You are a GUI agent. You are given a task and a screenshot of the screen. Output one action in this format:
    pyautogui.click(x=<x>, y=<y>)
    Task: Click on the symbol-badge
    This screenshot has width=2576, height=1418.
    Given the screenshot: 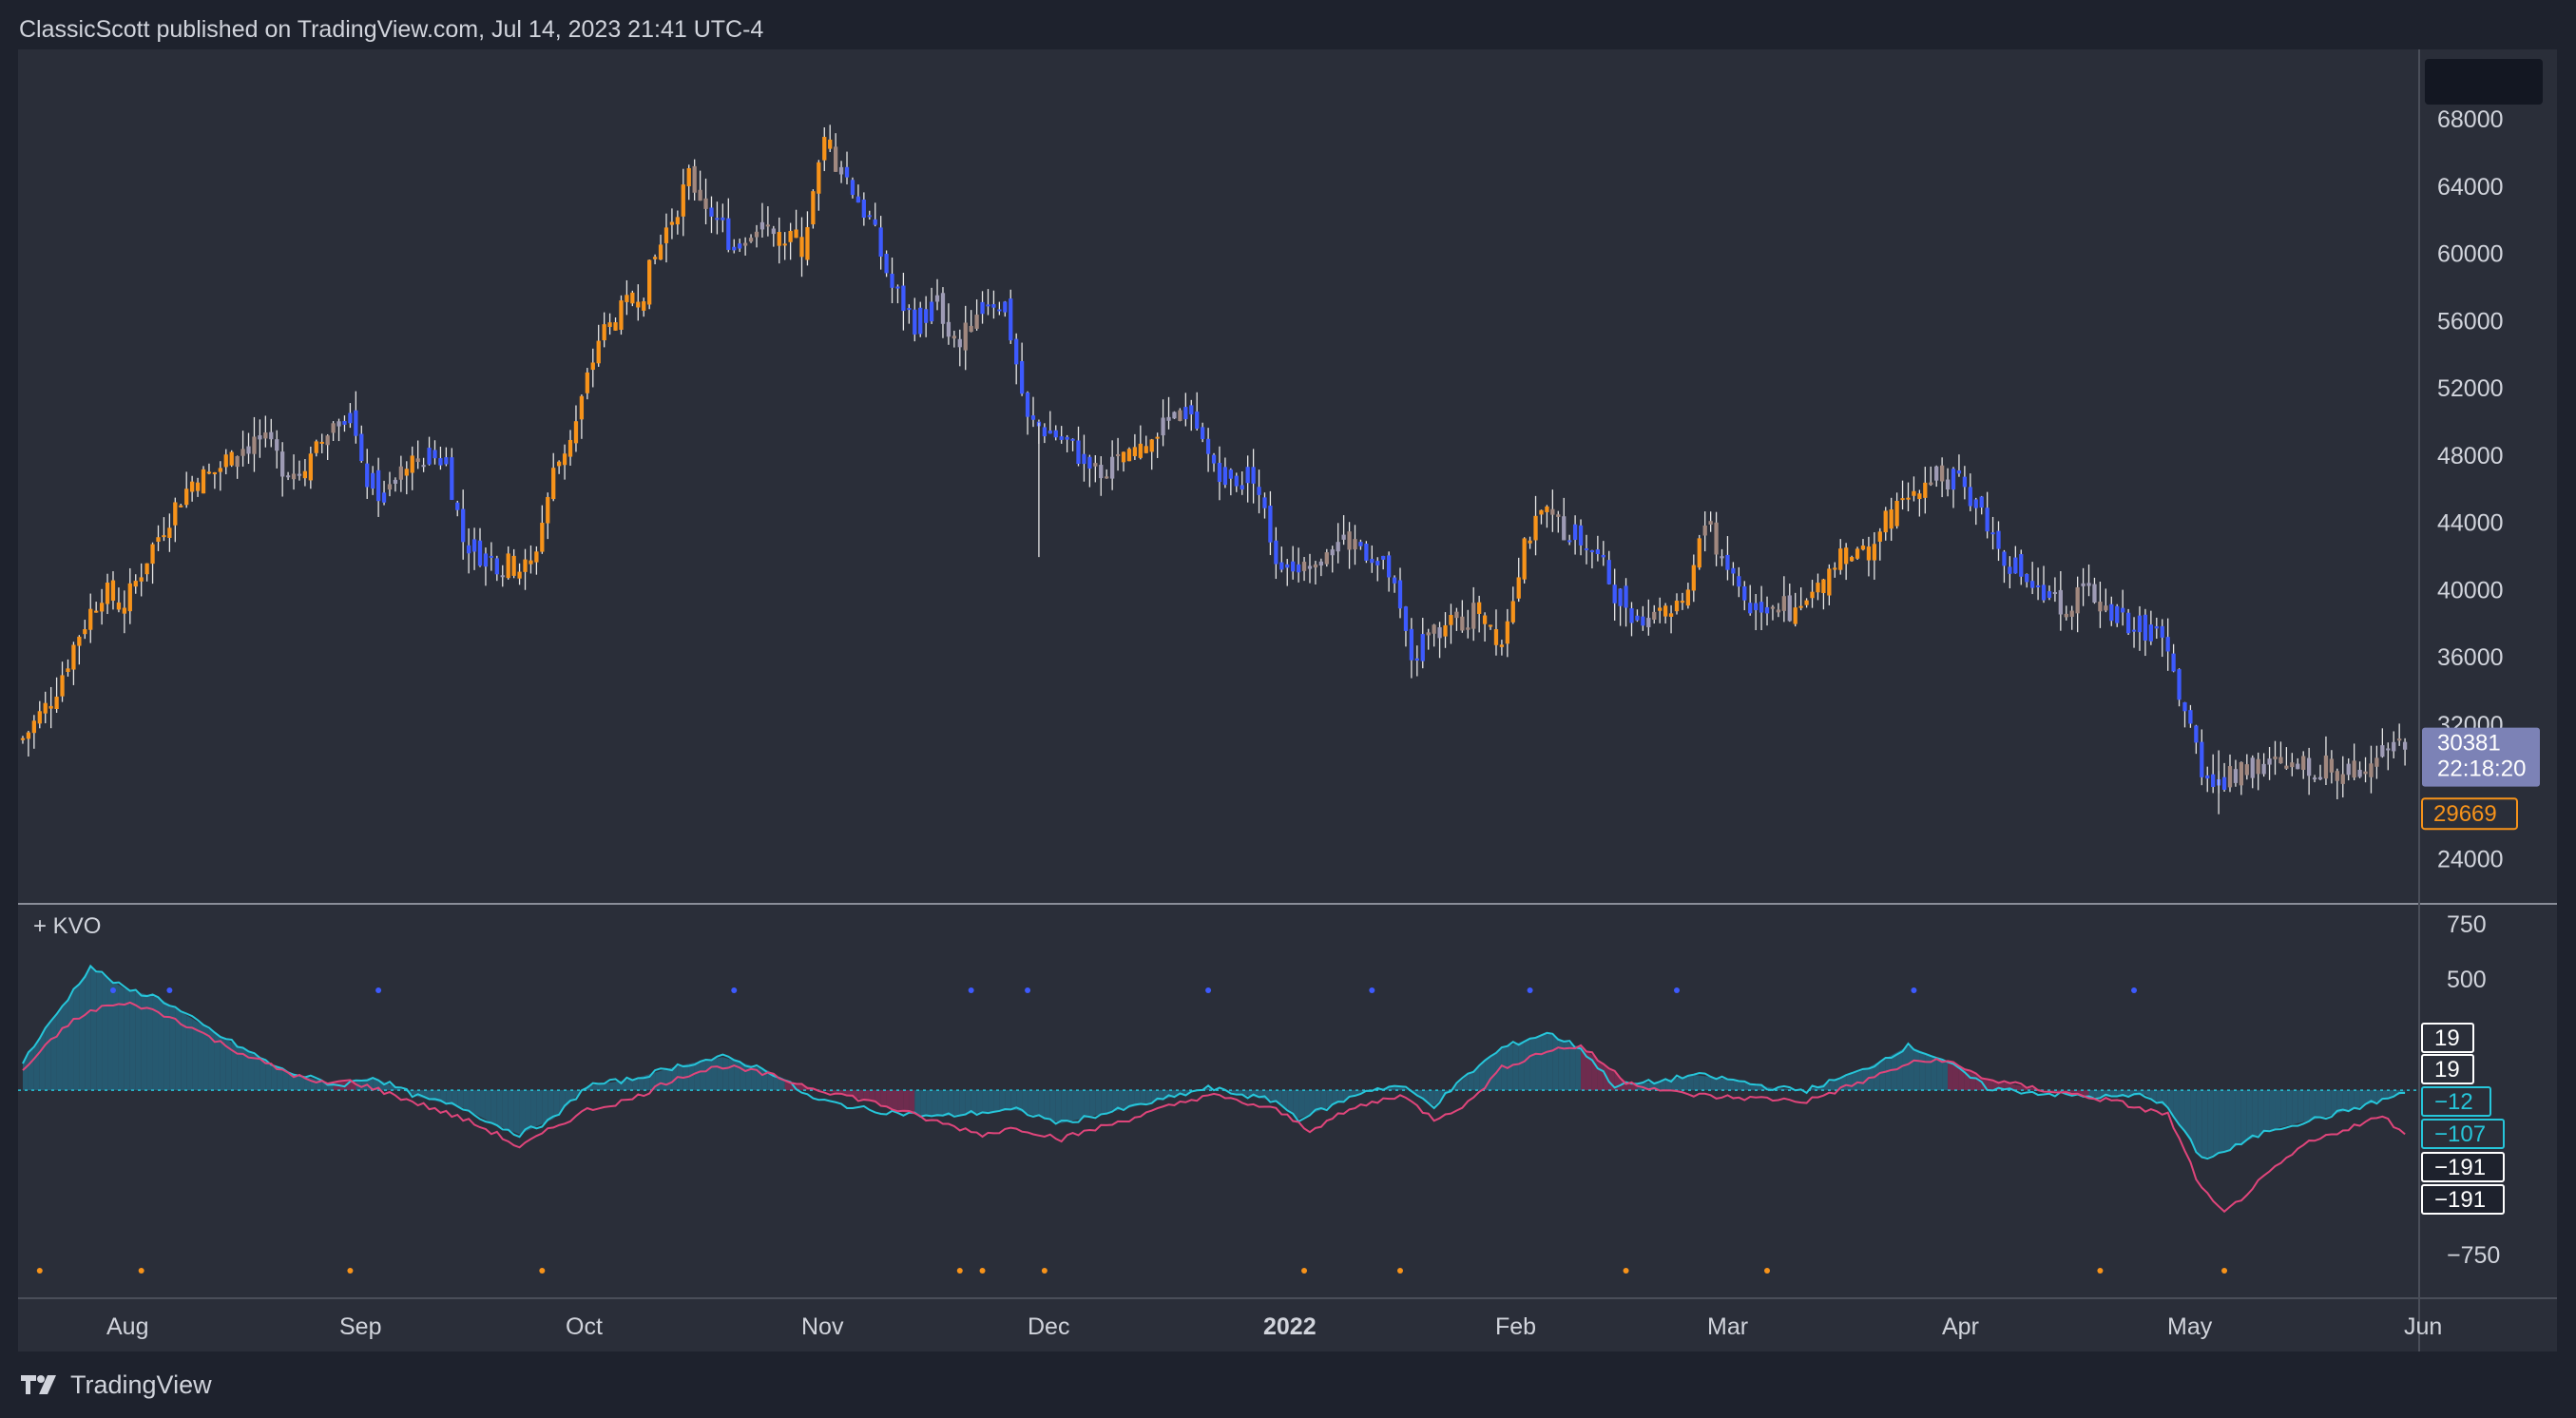 What is the action you would take?
    pyautogui.click(x=2484, y=82)
    